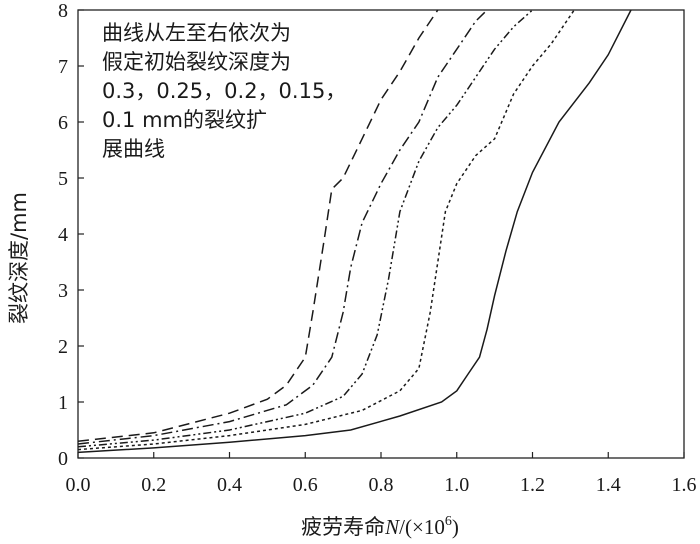 The image size is (700, 544). I want to click on x-axis-title-symbol: N, so click(392, 527).